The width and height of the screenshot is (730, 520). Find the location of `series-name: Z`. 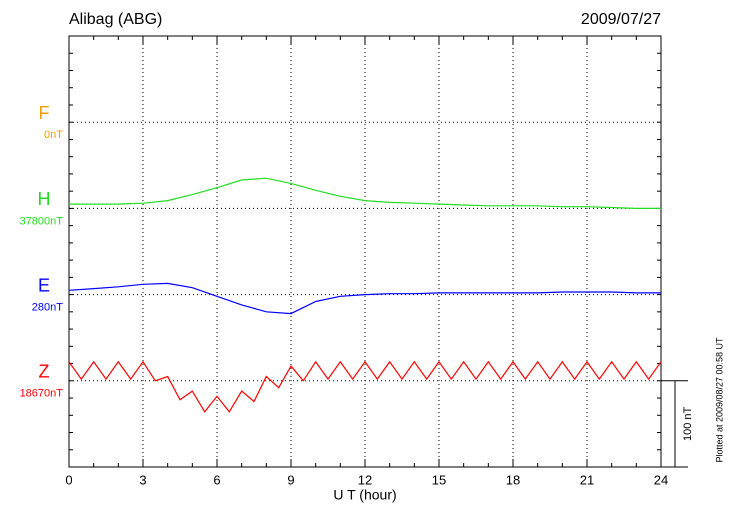

series-name: Z is located at coordinates (44, 372).